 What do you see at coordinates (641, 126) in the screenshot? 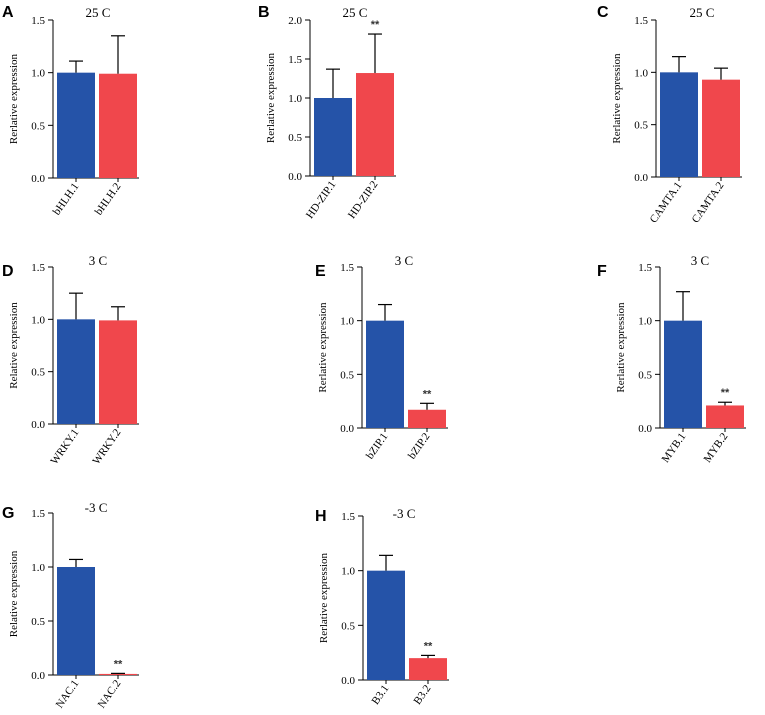
I see `panel-c-ytick-label: 0.5` at bounding box center [641, 126].